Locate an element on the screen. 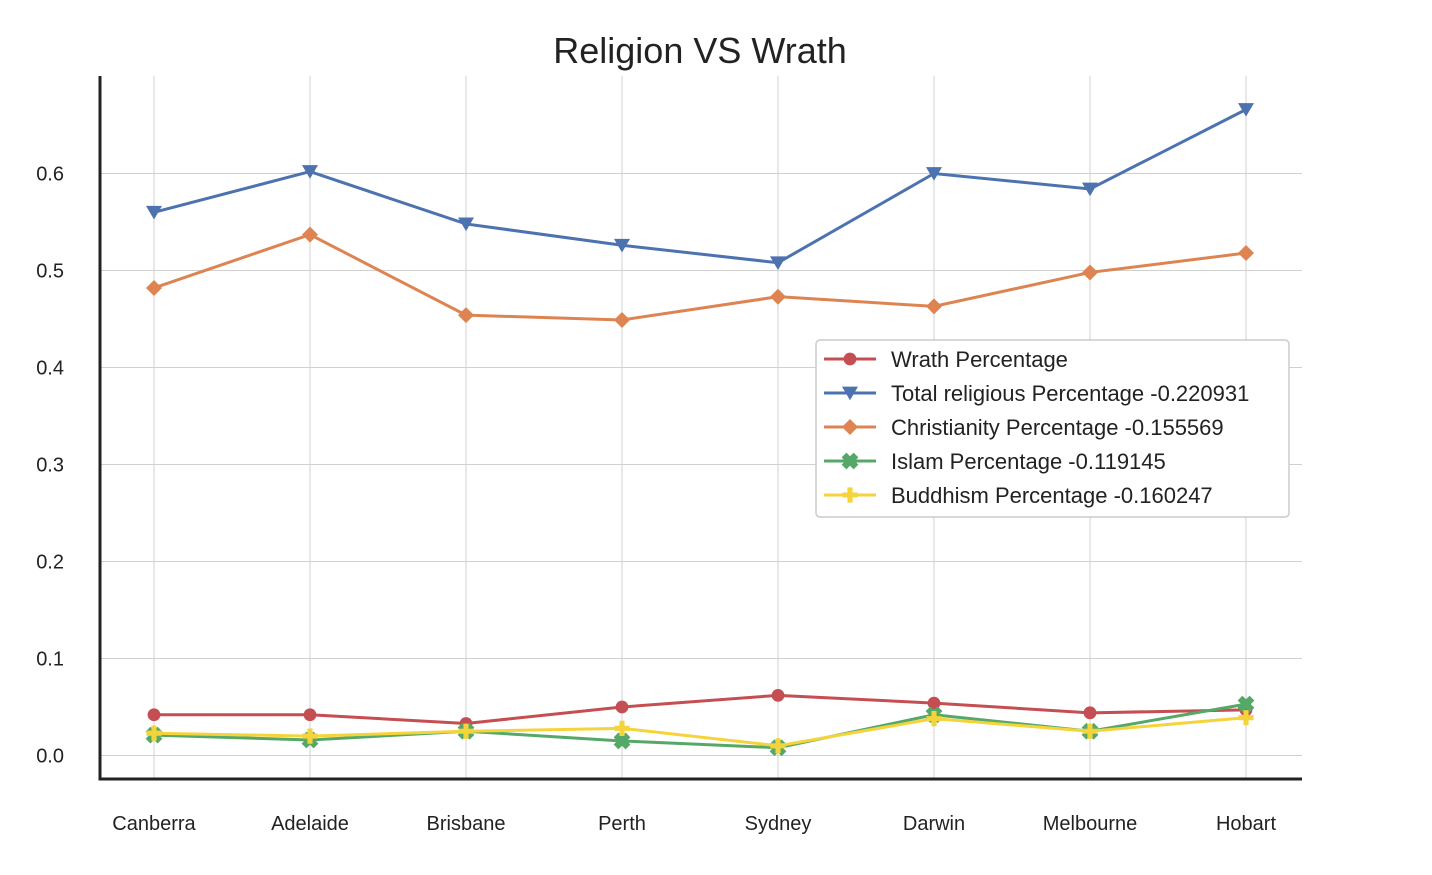  legend-label: Buddhism Percentage -0.160247 is located at coordinates (1052, 495).